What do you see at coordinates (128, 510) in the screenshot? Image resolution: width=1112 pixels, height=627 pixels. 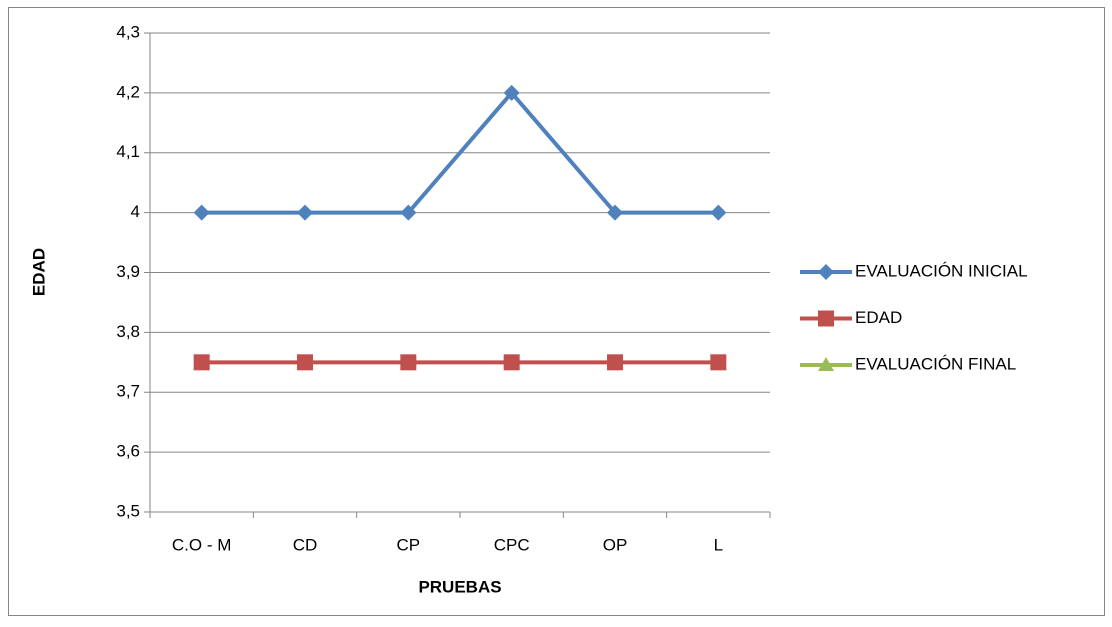 I see `y-tick-label: 3,5` at bounding box center [128, 510].